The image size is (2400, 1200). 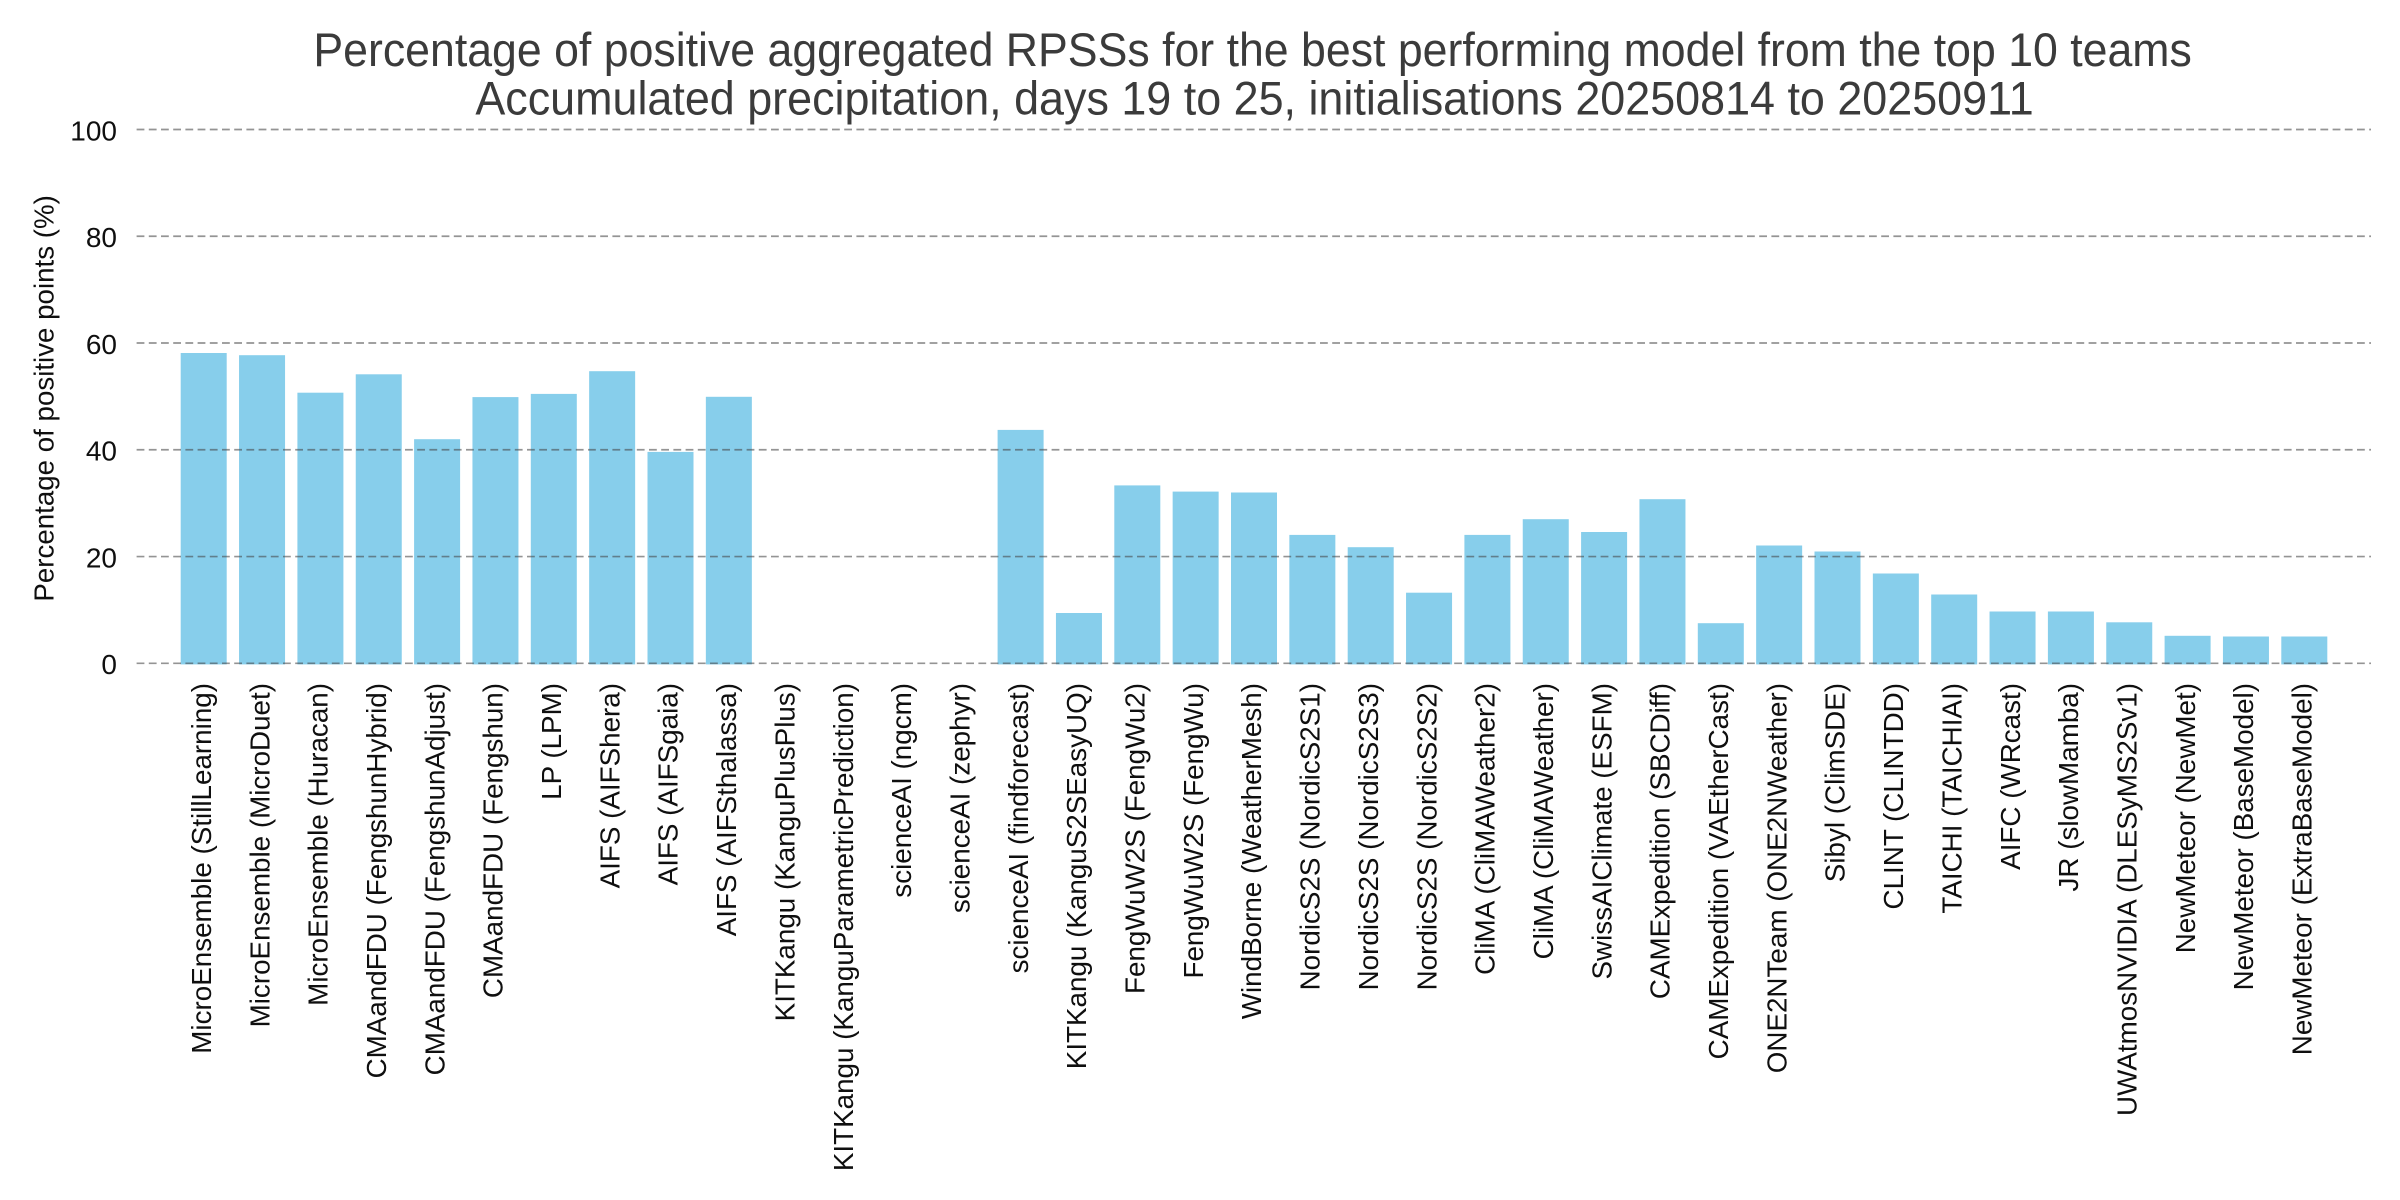 What do you see at coordinates (2068, 787) in the screenshot?
I see `svg-text: JR (slowMamba)` at bounding box center [2068, 787].